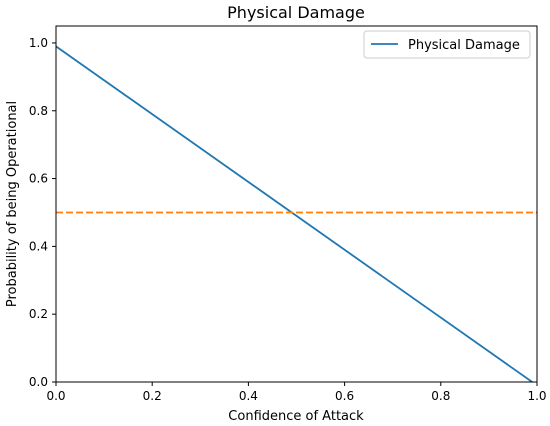 Image resolution: width=550 pixels, height=426 pixels. Describe the element at coordinates (55, 396) in the screenshot. I see `x-tick-label: 0.0` at that location.